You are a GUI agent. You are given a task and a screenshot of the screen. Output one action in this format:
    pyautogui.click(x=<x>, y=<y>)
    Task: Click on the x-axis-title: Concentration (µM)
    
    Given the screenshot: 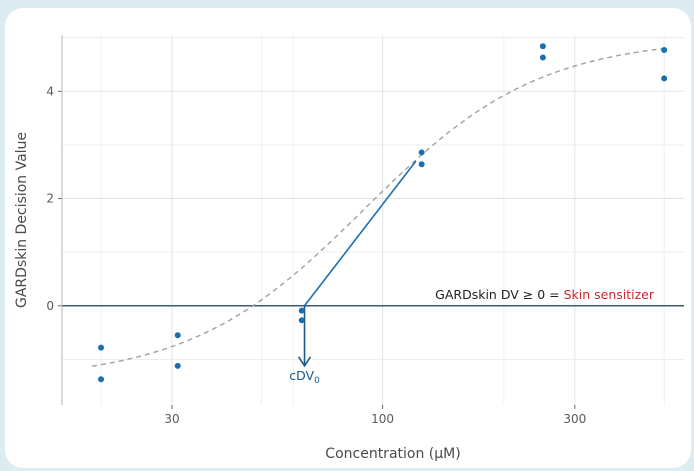 What is the action you would take?
    pyautogui.click(x=392, y=454)
    